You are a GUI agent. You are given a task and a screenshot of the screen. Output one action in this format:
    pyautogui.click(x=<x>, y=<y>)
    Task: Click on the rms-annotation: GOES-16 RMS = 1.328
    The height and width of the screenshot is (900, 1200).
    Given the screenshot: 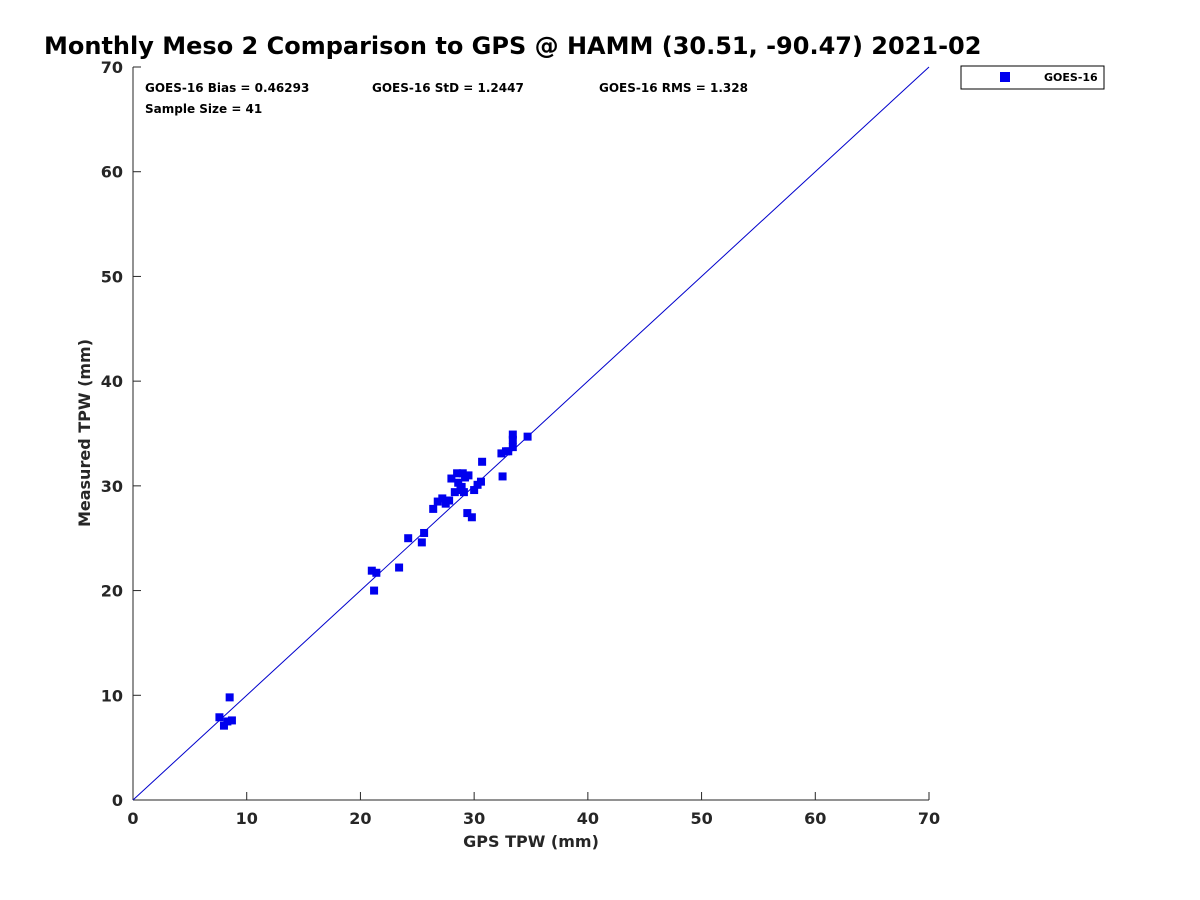 What is the action you would take?
    pyautogui.click(x=673, y=88)
    